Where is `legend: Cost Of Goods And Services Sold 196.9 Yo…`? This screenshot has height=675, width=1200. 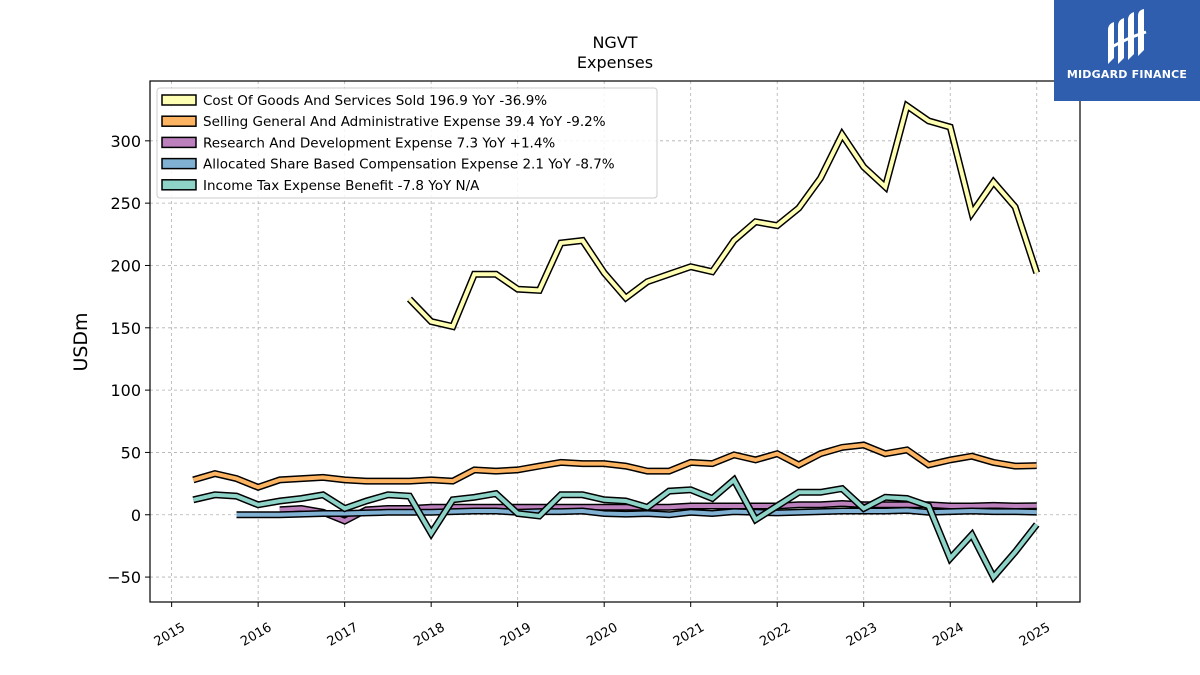
legend: Cost Of Goods And Services Sold 196.9 Yo… is located at coordinates (407, 143).